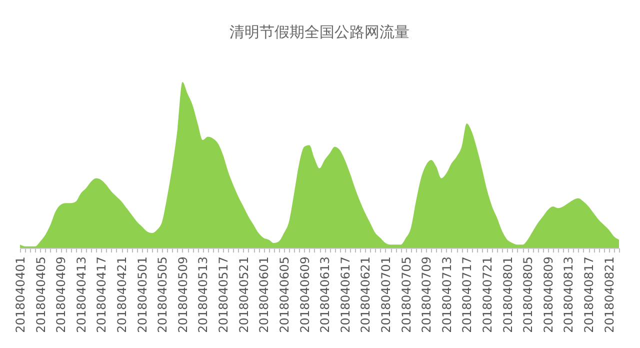  What do you see at coordinates (81, 294) in the screenshot?
I see `x-tick-label: 2018040413` at bounding box center [81, 294].